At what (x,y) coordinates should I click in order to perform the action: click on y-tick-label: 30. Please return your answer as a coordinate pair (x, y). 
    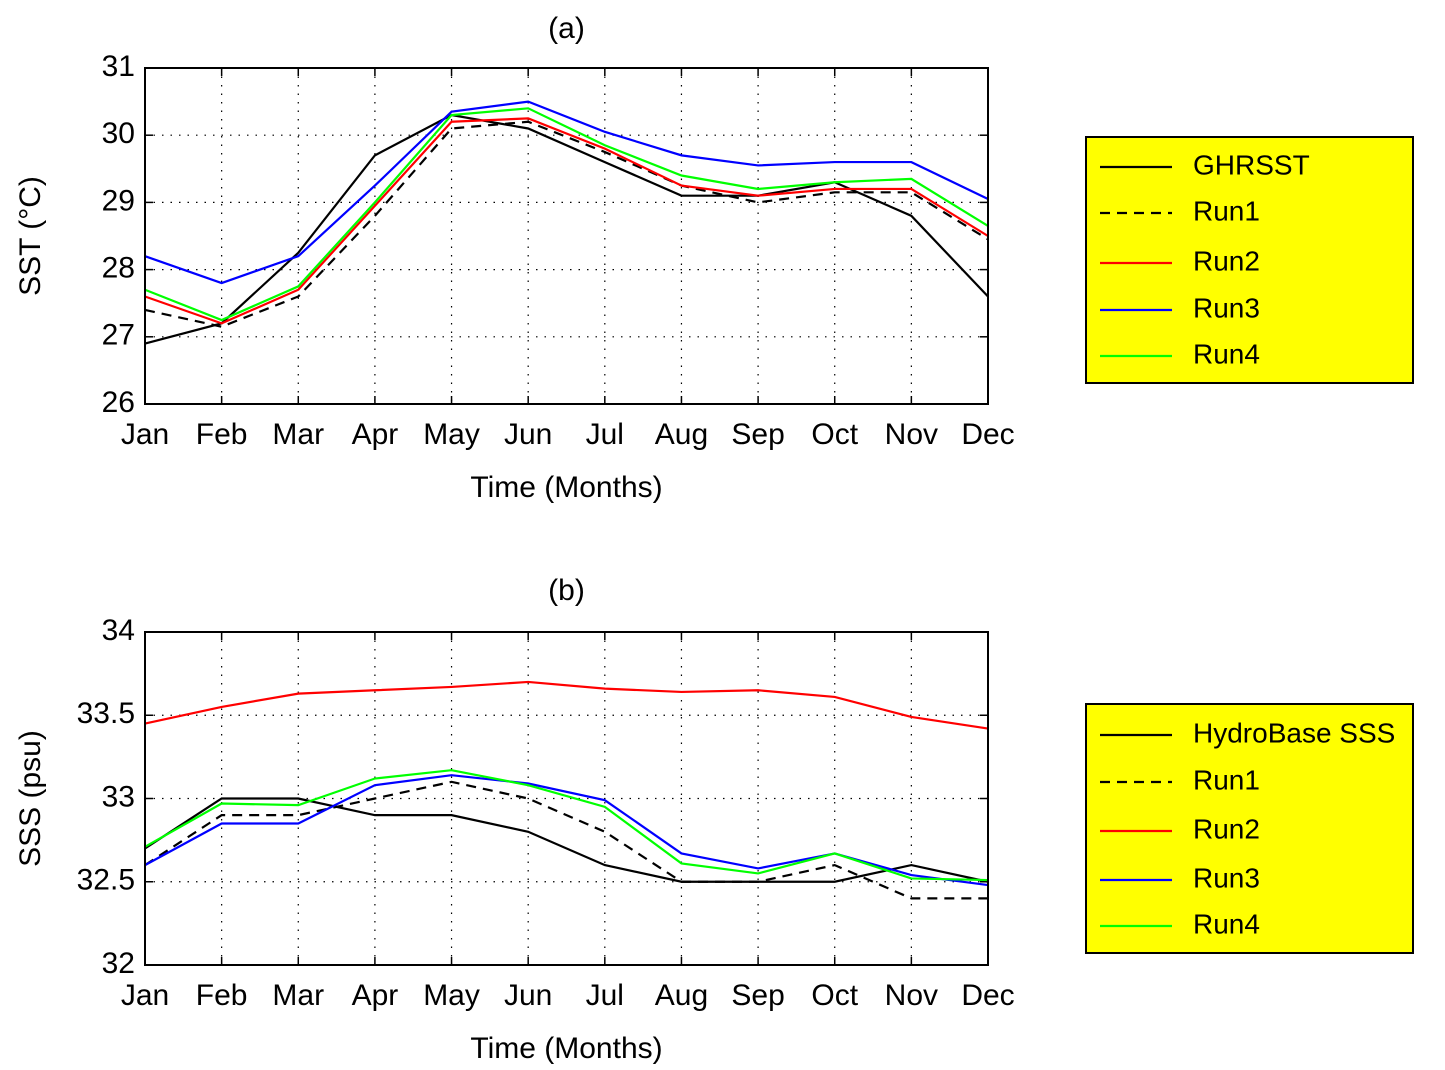
    Looking at the image, I should click on (118, 133).